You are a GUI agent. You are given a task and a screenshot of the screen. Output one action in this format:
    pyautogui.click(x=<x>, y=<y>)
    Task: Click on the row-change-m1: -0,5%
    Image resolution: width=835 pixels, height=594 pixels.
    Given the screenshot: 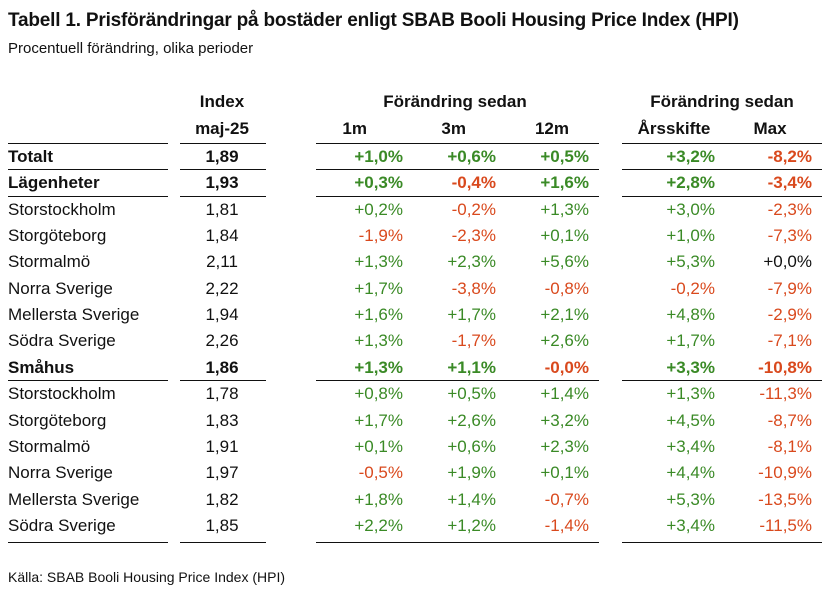 What is the action you would take?
    pyautogui.click(x=380, y=473)
    